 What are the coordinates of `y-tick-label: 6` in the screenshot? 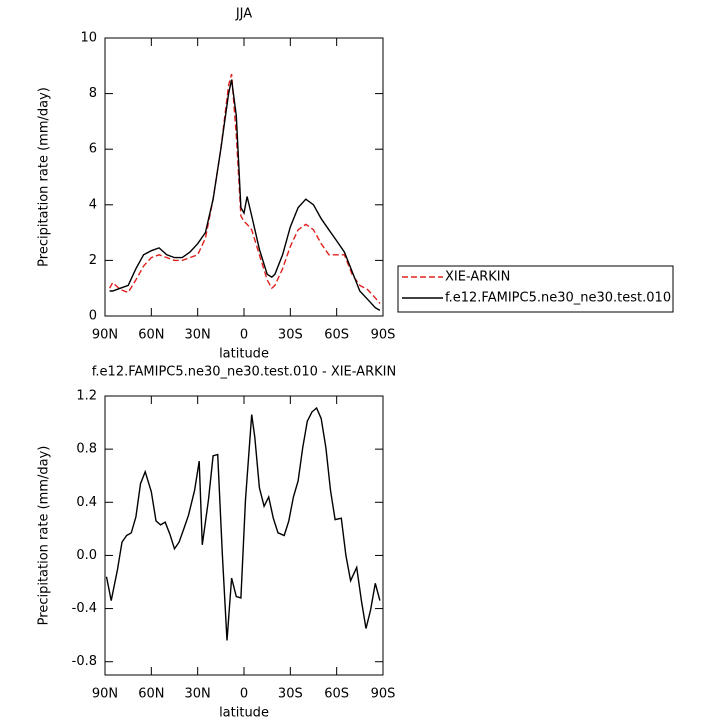 It's located at (93, 149).